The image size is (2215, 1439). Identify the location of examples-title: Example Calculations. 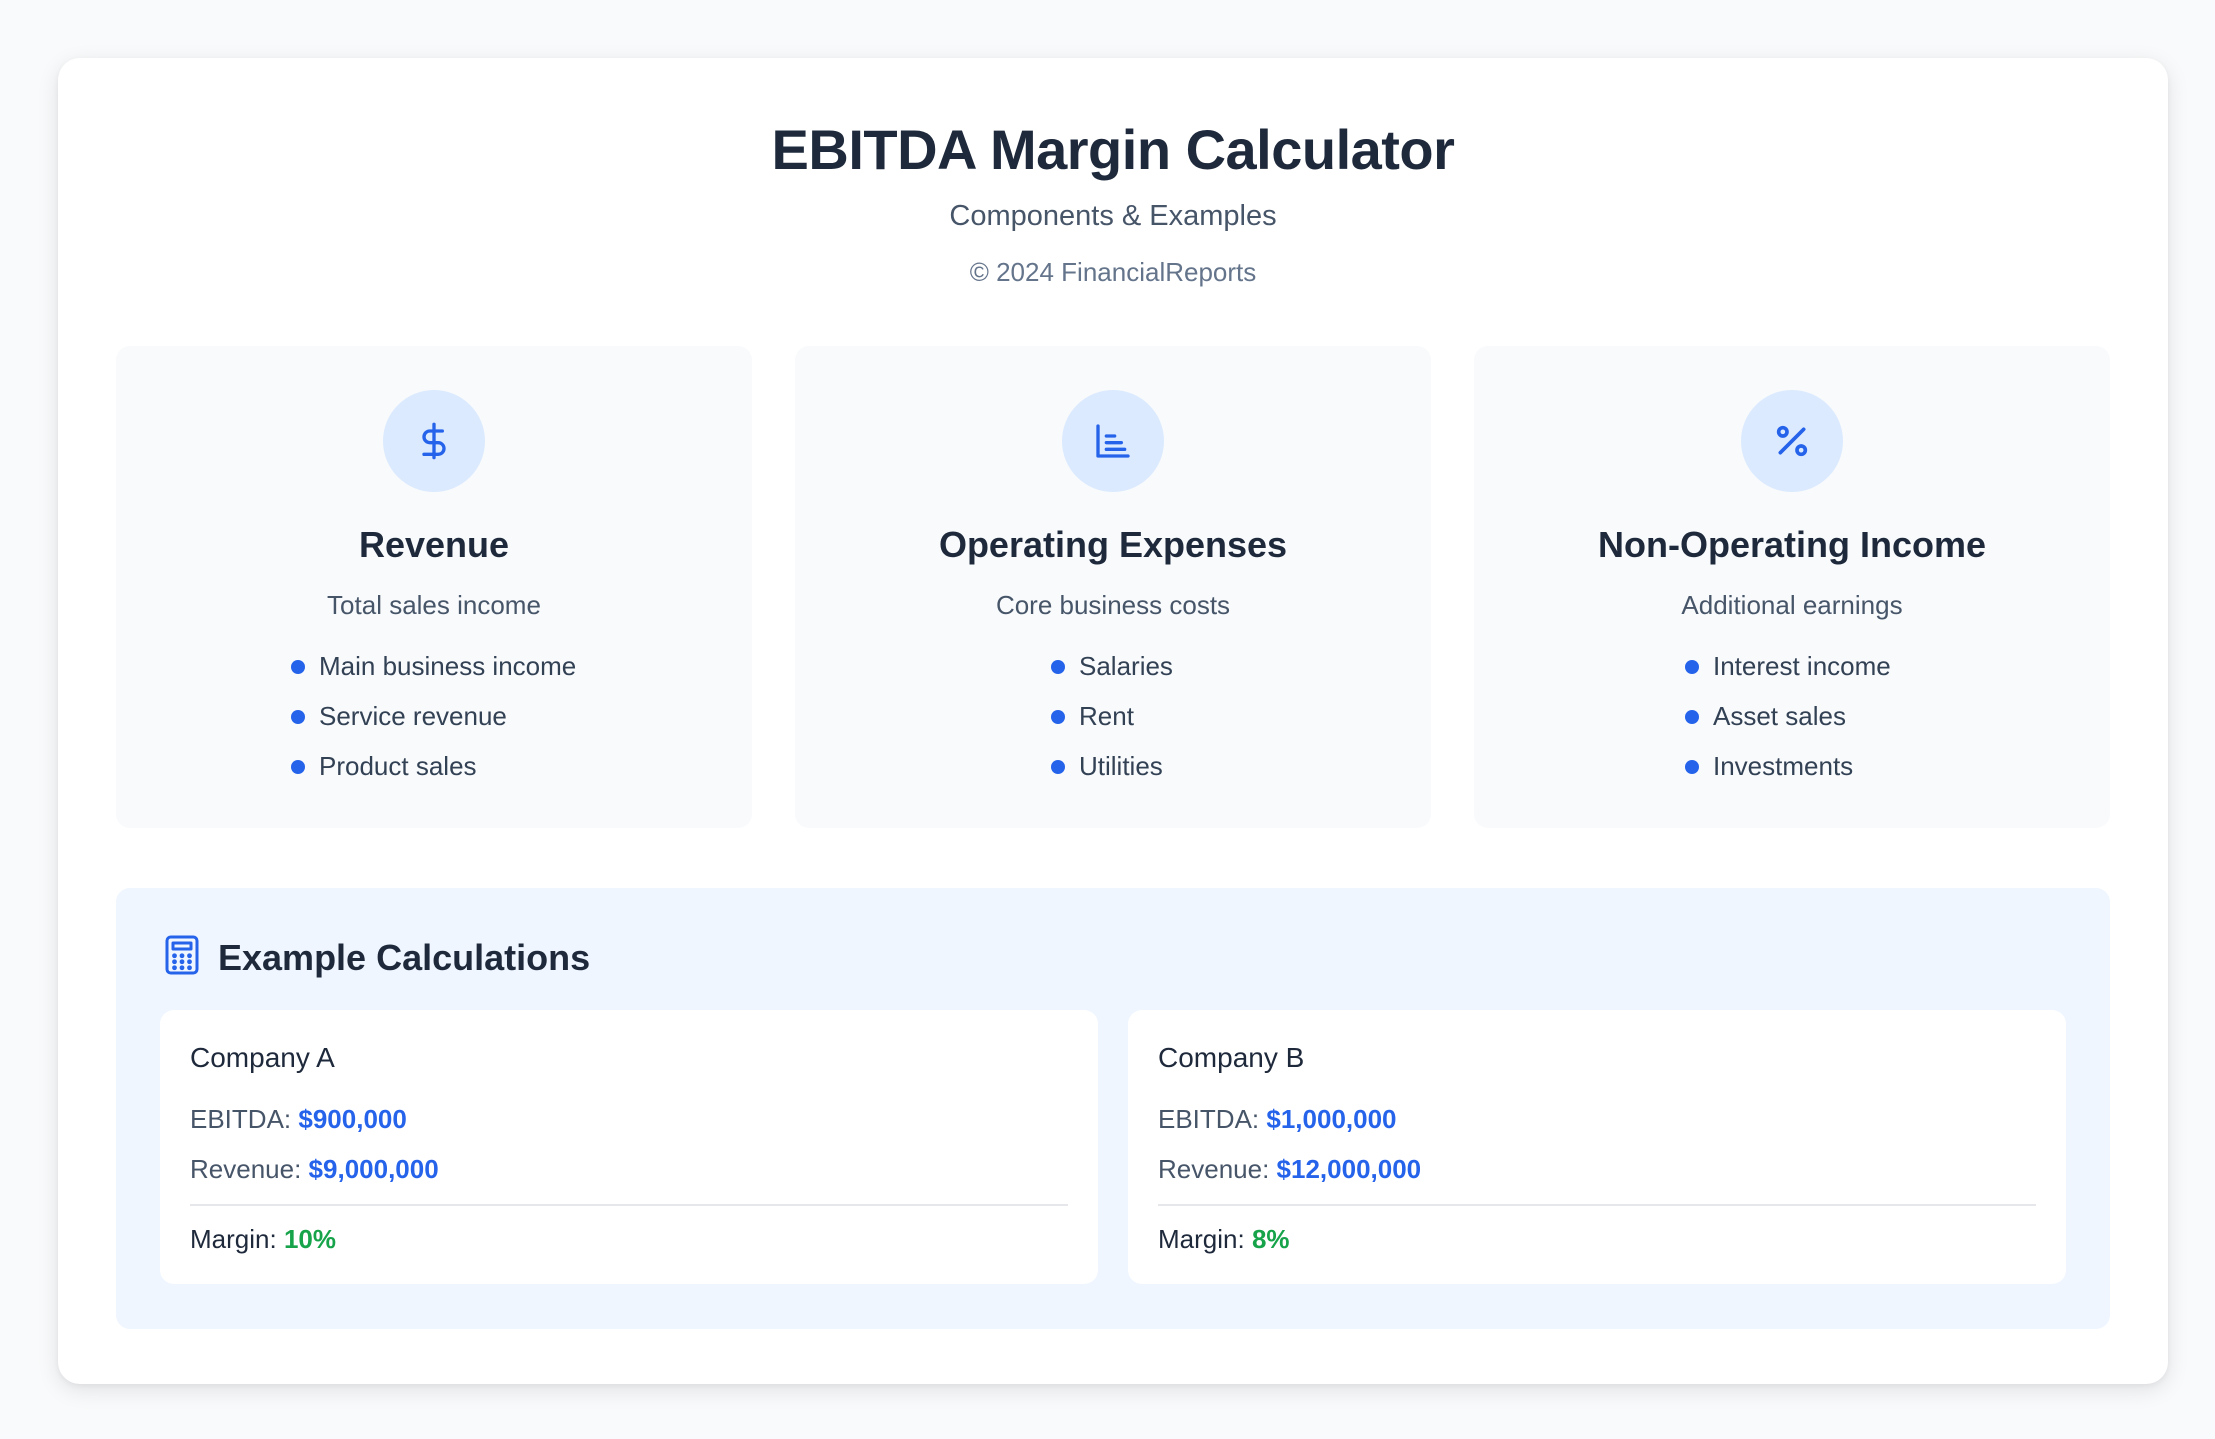
(404, 957).